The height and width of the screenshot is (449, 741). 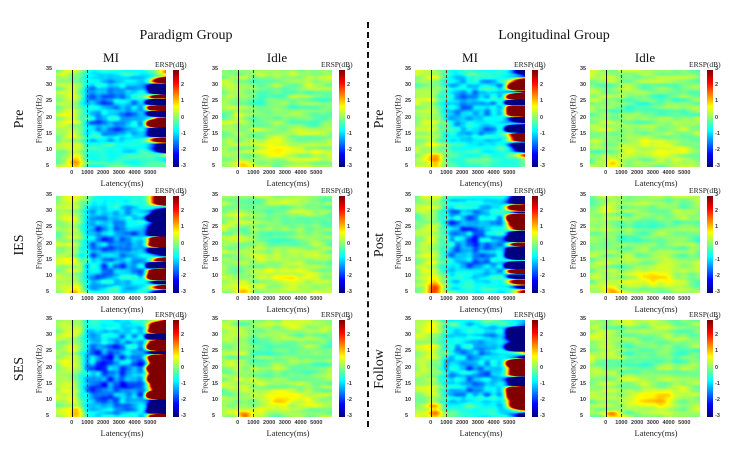 What do you see at coordinates (277, 244) in the screenshot?
I see `heatmap-paradigm-ies-idle` at bounding box center [277, 244].